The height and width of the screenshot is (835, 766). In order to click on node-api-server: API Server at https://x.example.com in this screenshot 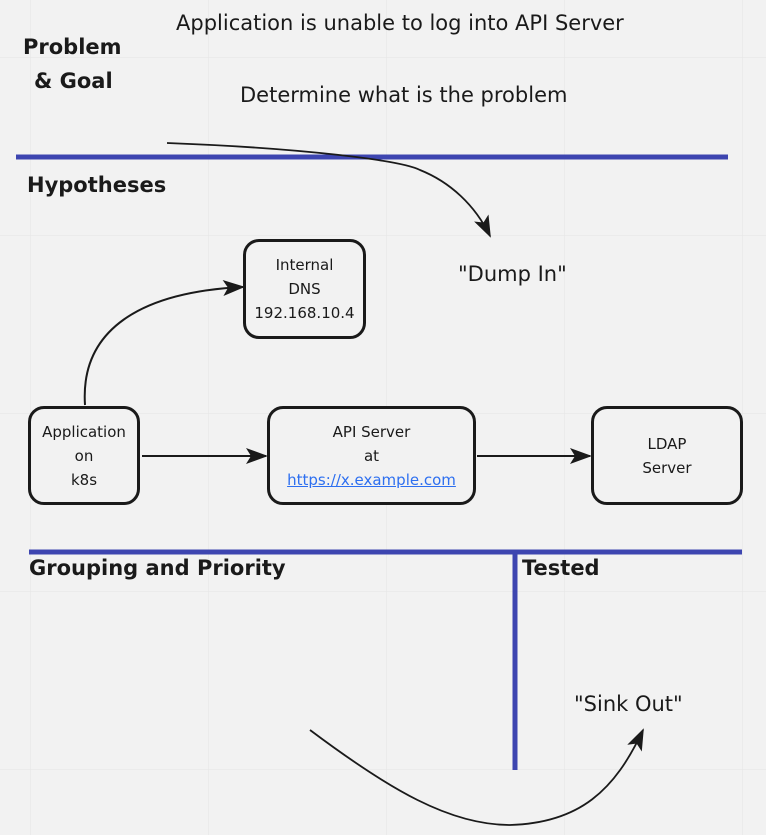, I will do `click(371, 455)`.